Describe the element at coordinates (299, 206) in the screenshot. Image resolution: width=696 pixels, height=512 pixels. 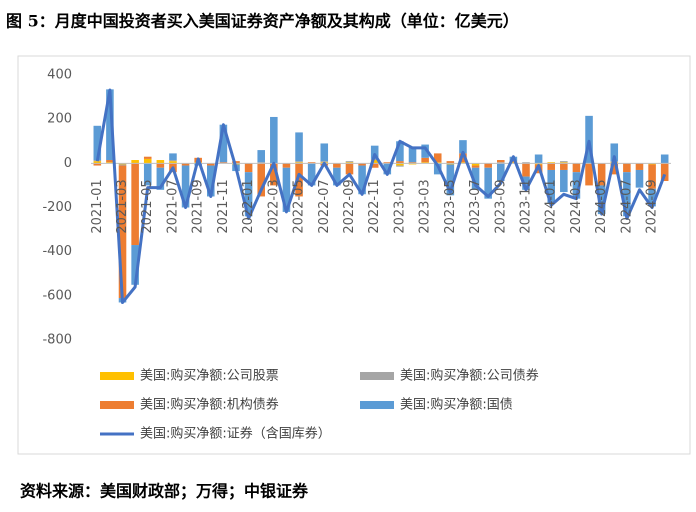
I see `x-tick-label: 2022-05` at that location.